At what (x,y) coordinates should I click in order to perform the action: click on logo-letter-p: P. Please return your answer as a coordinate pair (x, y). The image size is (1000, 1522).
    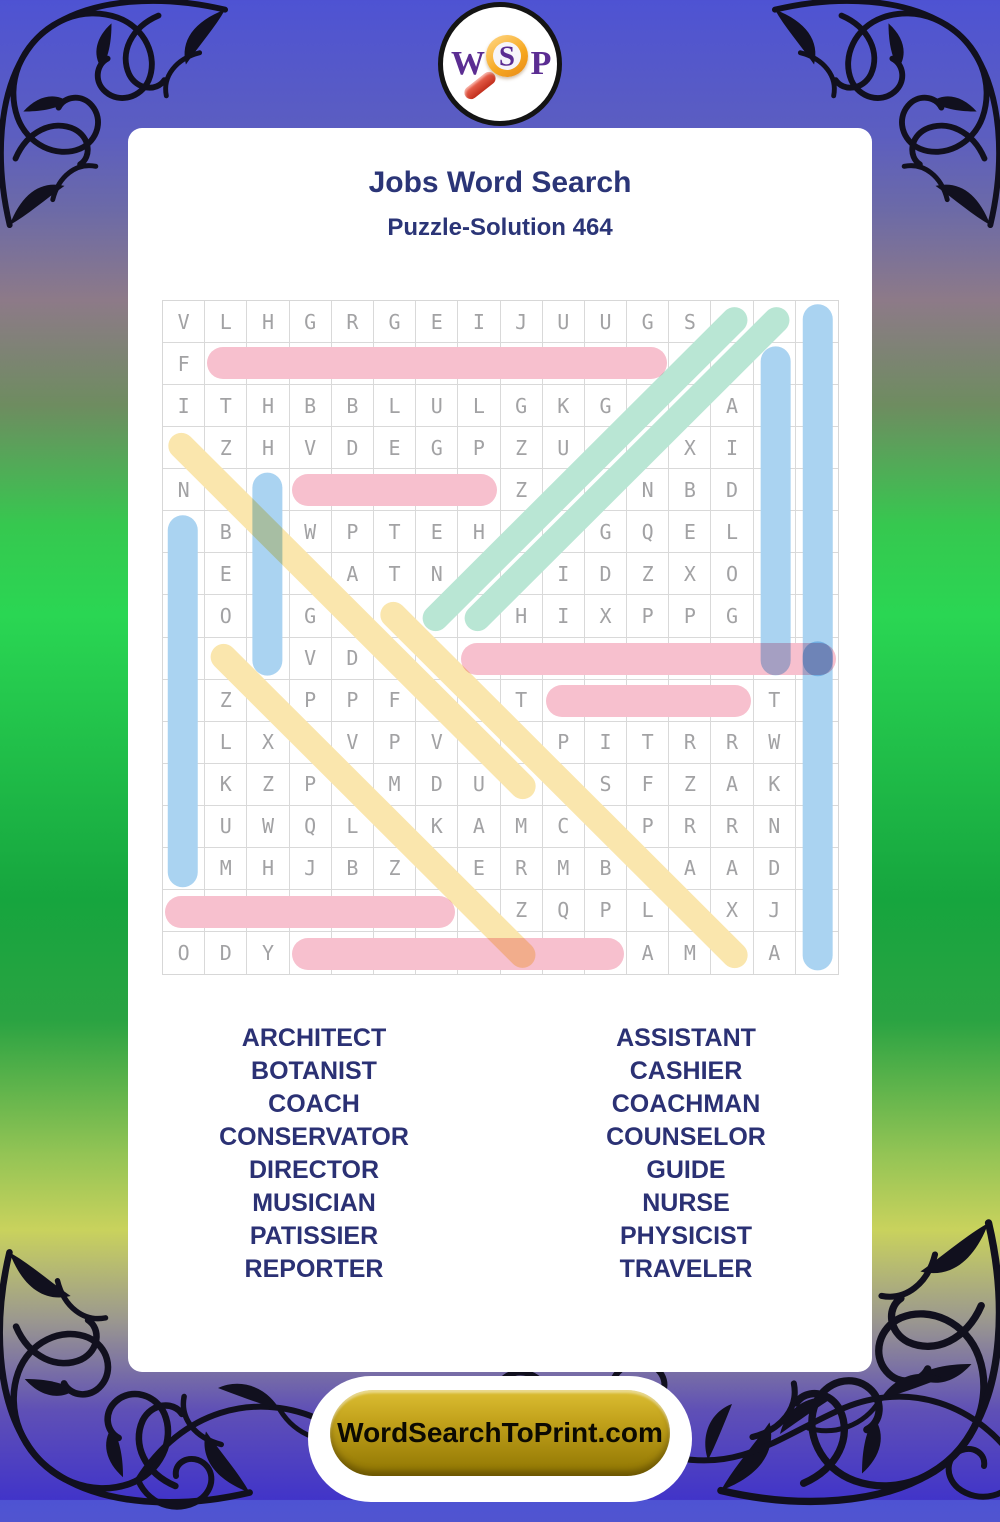
    Looking at the image, I should click on (541, 63).